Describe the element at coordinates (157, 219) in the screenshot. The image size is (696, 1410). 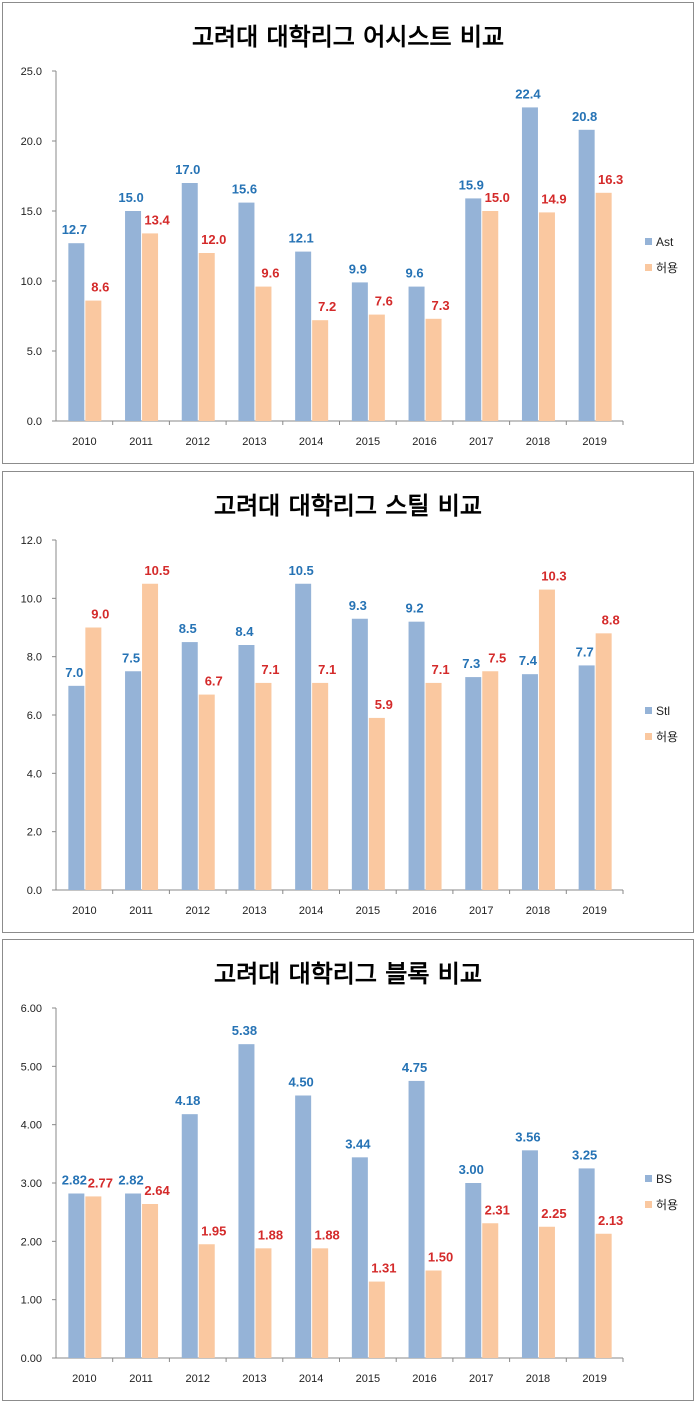
I see `opponent-data-label: 13.4` at that location.